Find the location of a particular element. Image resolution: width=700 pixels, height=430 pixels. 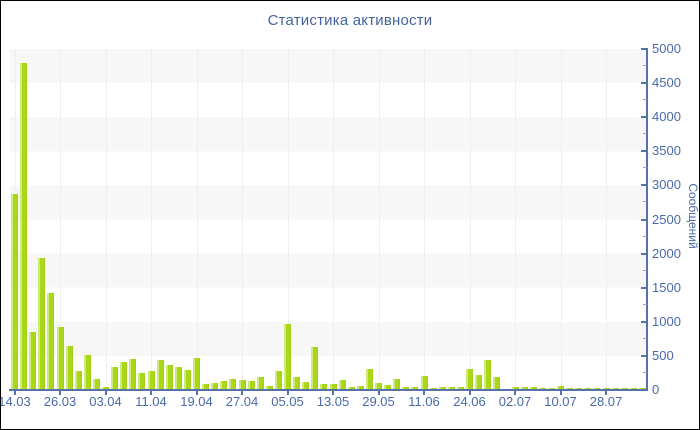

y-tick-label: 1000 is located at coordinates (666, 321).